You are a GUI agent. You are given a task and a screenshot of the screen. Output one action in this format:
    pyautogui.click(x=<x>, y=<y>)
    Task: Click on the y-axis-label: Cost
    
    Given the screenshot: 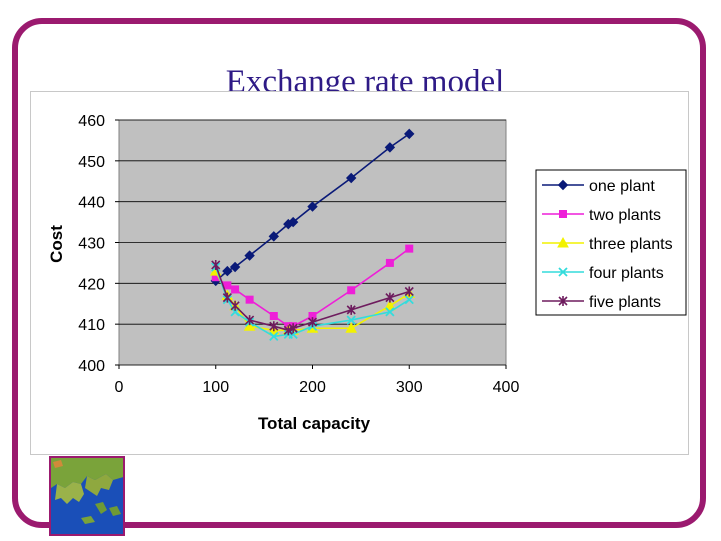 What is the action you would take?
    pyautogui.click(x=56, y=244)
    